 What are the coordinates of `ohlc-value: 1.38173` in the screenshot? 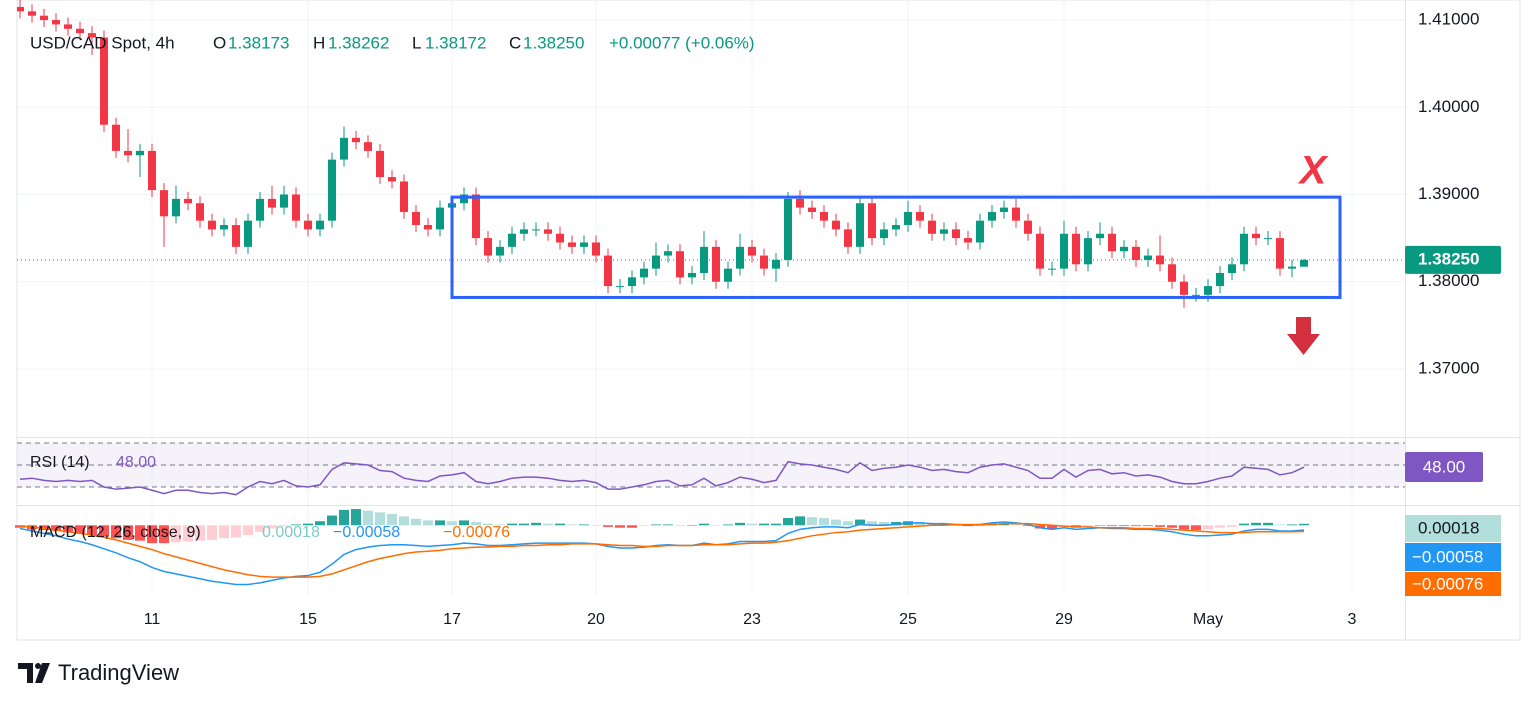 It's located at (258, 42).